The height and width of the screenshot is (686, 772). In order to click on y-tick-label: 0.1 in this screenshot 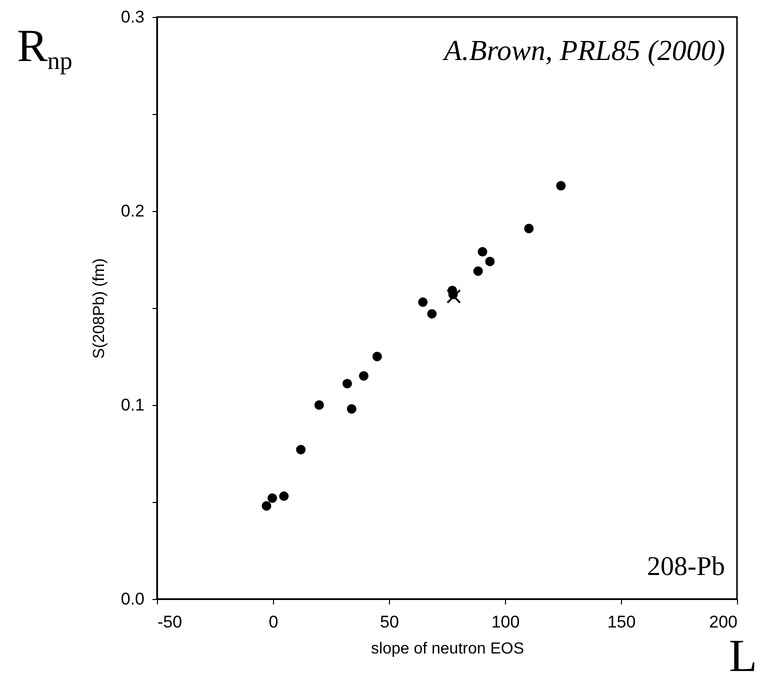, I will do `click(132, 405)`.